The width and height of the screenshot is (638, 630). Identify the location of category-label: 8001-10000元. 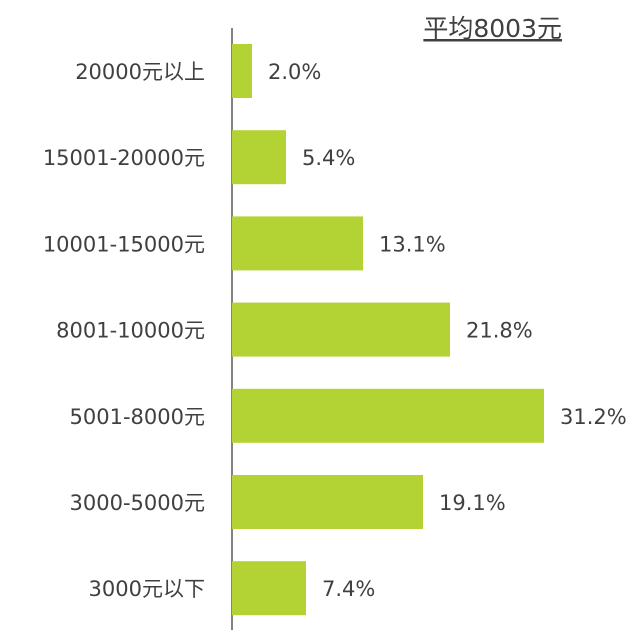
(130, 331).